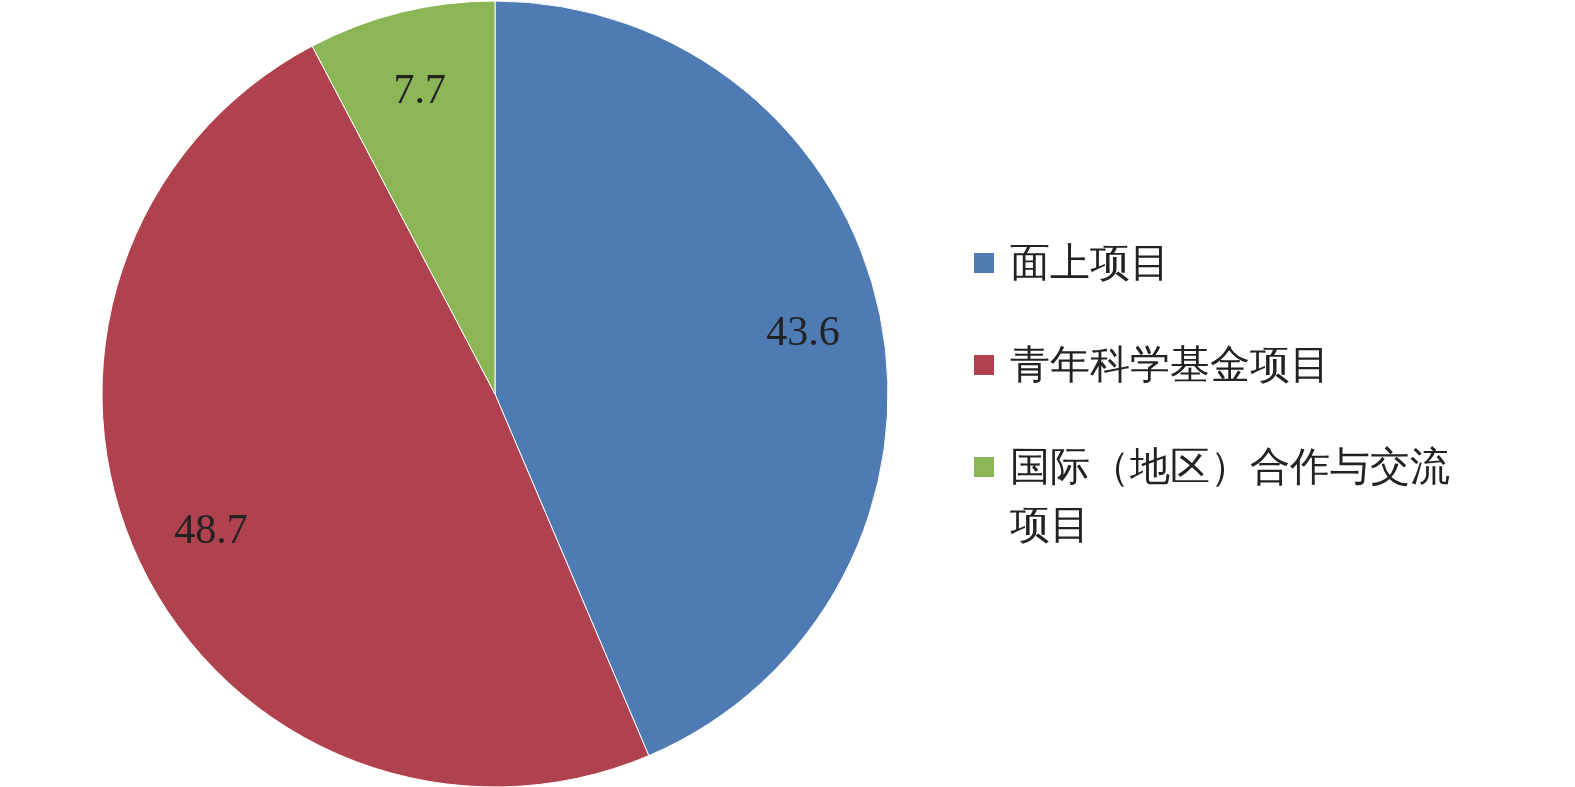 The width and height of the screenshot is (1575, 787). Describe the element at coordinates (1230, 495) in the screenshot. I see `legend-label: 国际（地区）合作与交流项目` at that location.